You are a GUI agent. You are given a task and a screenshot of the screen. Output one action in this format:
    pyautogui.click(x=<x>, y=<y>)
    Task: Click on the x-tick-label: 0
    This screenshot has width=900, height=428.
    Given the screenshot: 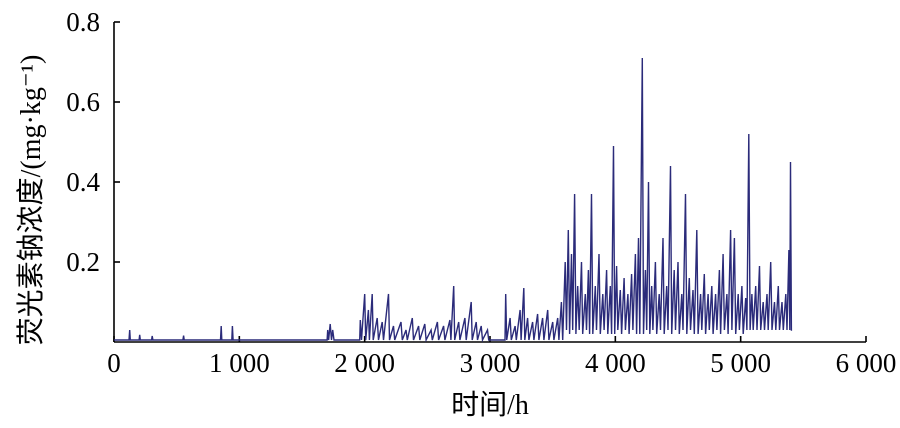 What is the action you would take?
    pyautogui.click(x=114, y=363)
    